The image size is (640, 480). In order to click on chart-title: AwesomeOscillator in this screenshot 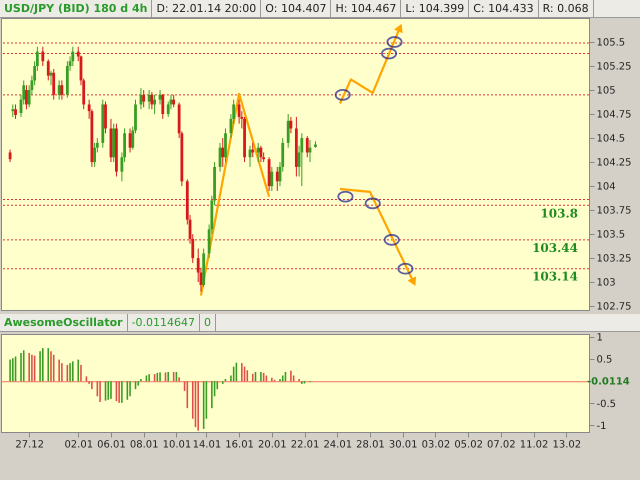, I will do `click(64, 322)`.